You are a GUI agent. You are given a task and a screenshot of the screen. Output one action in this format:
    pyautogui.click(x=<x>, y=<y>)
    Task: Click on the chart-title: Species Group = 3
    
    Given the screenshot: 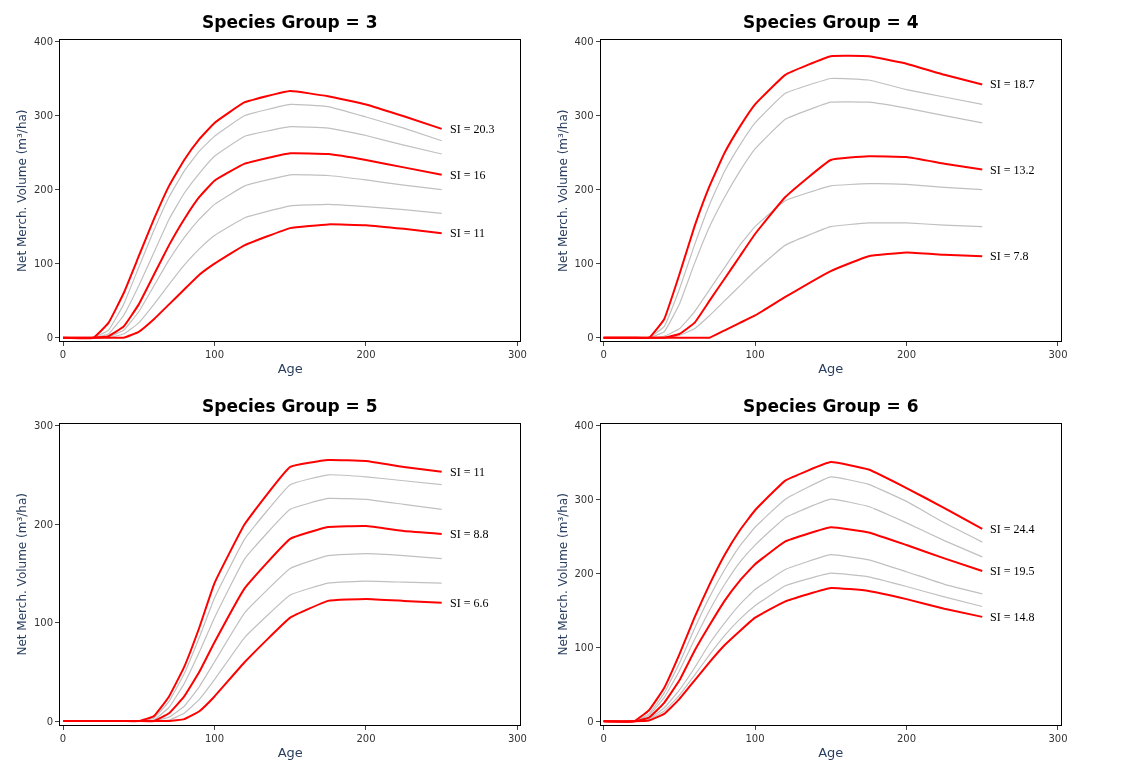 What is the action you would take?
    pyautogui.click(x=290, y=22)
    